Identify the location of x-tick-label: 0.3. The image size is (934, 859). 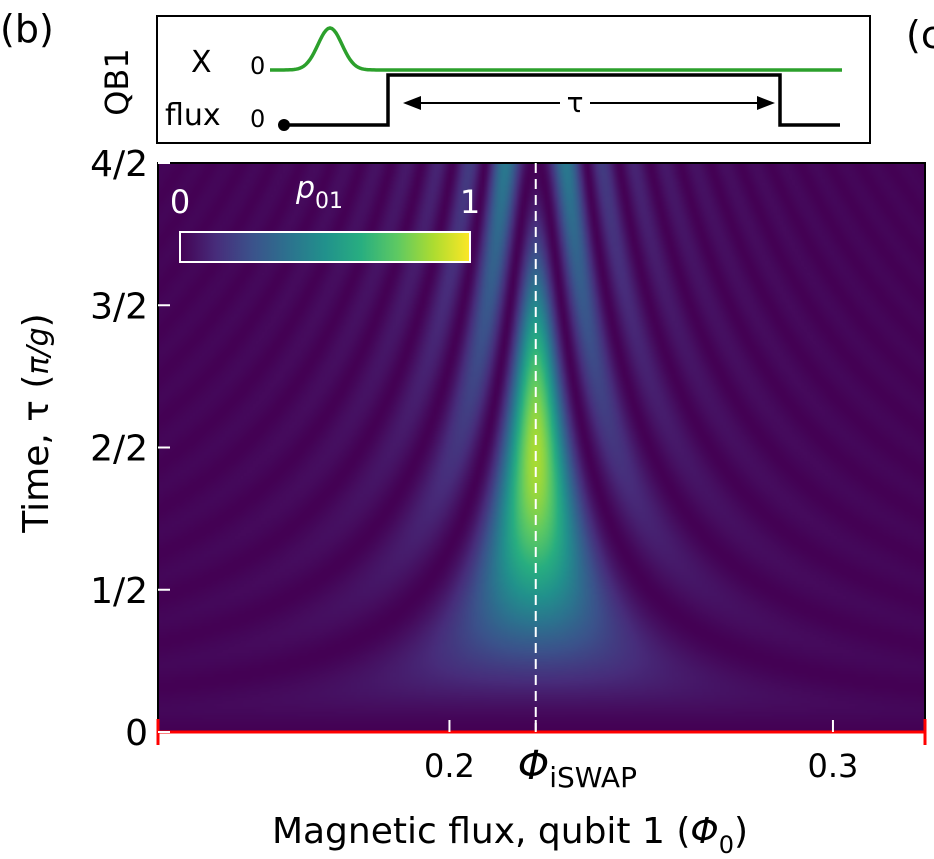
(833, 766).